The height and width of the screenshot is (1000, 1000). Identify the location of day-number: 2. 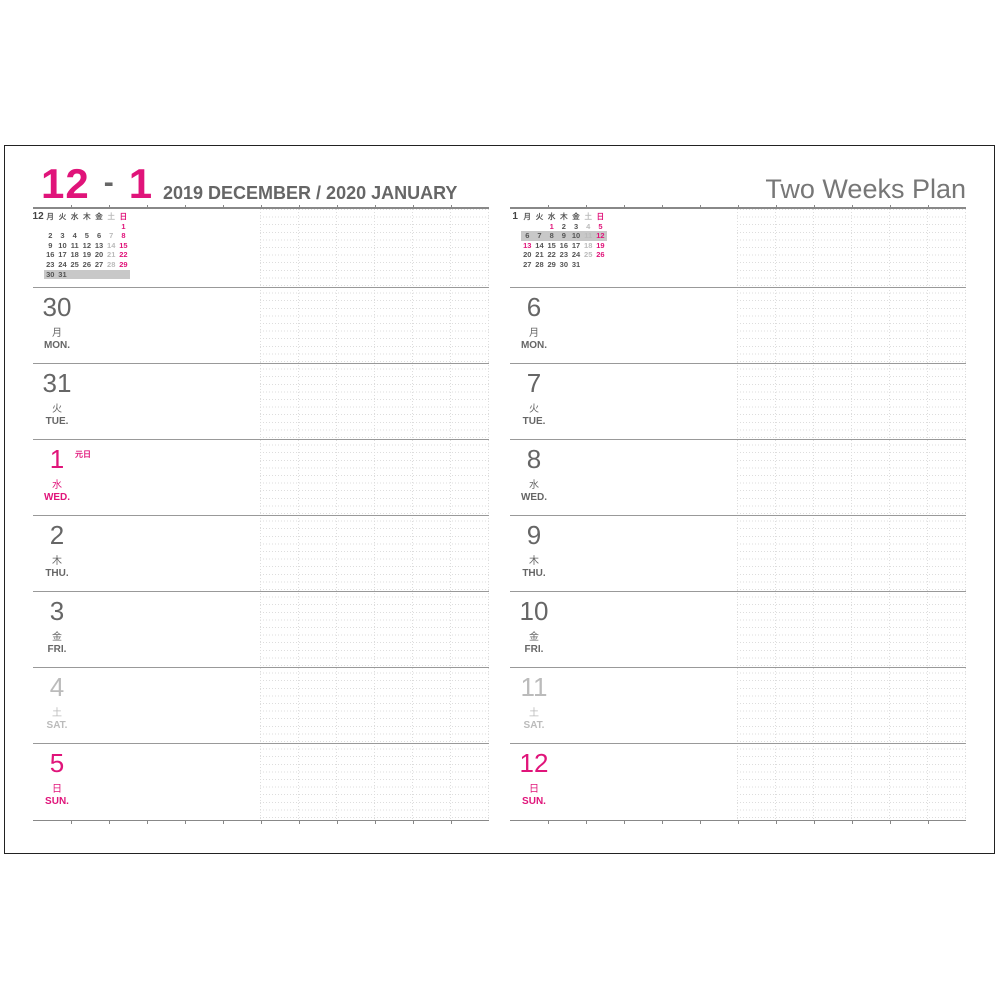
(57, 535).